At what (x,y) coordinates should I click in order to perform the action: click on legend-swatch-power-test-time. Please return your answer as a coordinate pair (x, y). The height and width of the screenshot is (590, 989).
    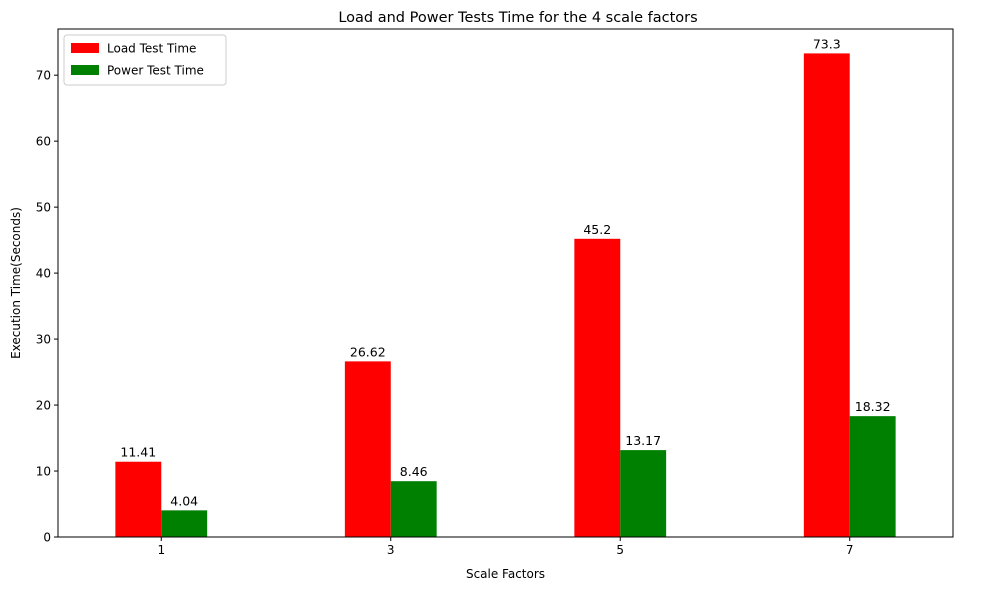
    Looking at the image, I should click on (85, 70).